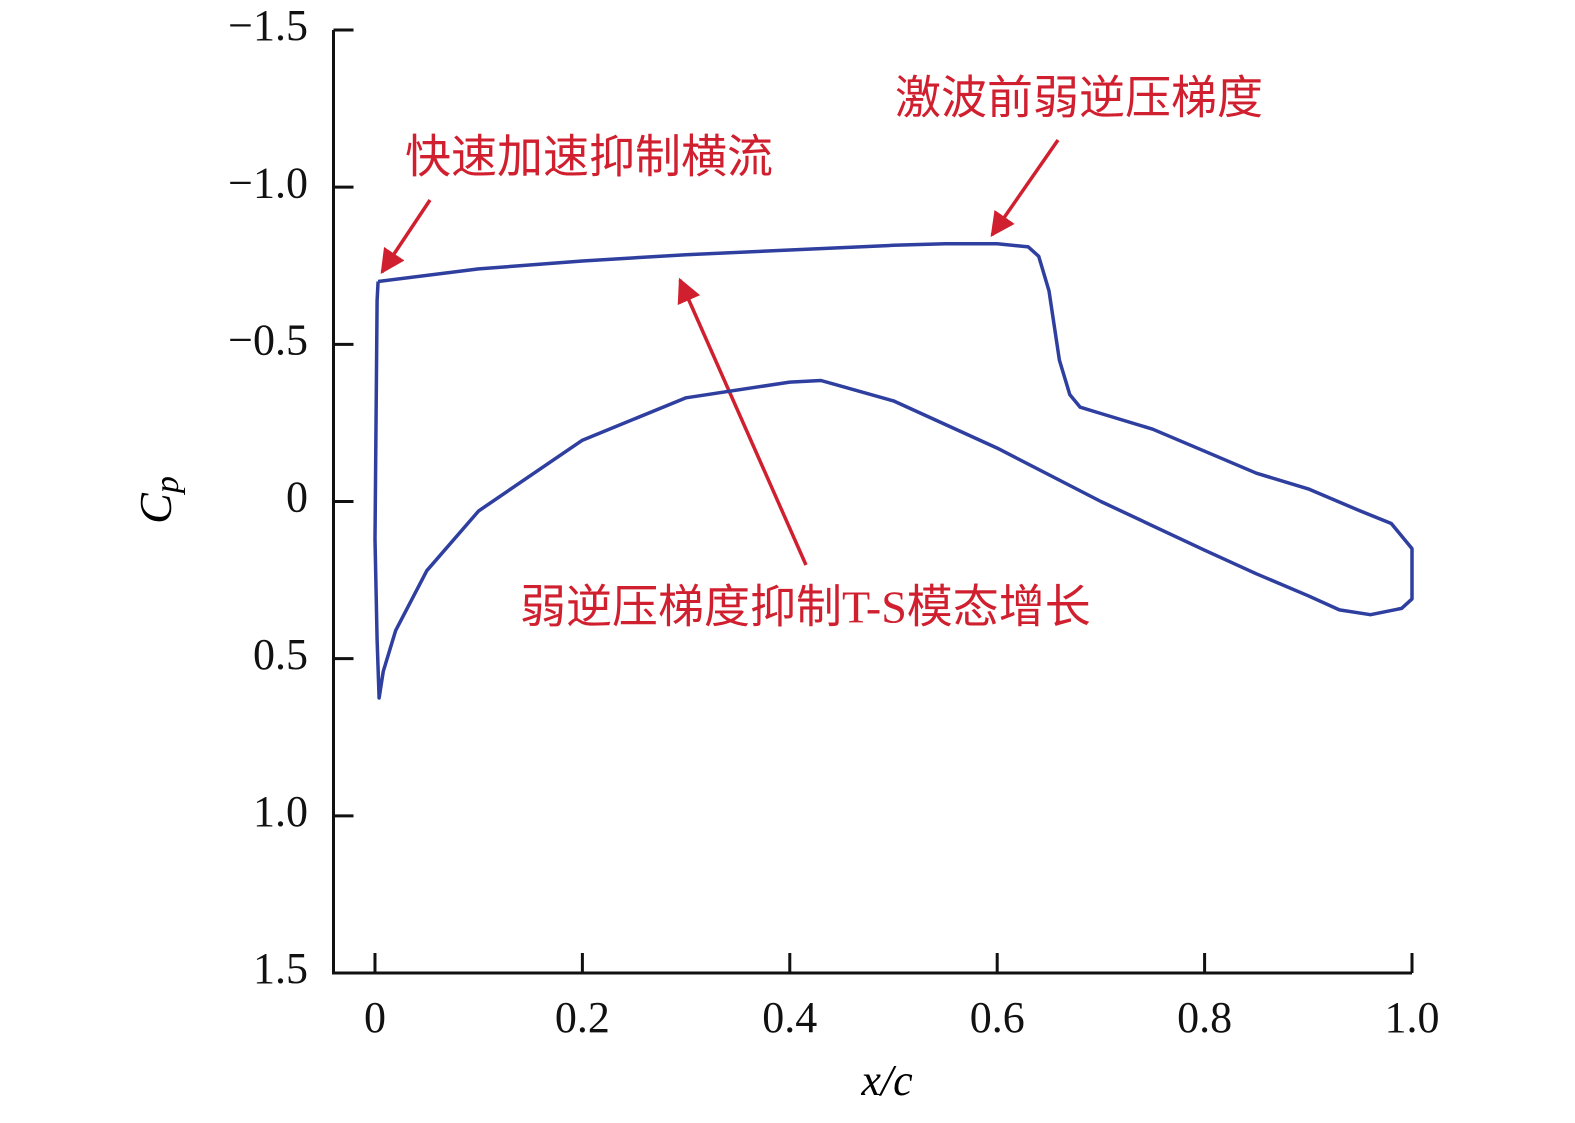  I want to click on annotation: 弱逆压梯度抑制T-S模态增长, so click(805, 607).